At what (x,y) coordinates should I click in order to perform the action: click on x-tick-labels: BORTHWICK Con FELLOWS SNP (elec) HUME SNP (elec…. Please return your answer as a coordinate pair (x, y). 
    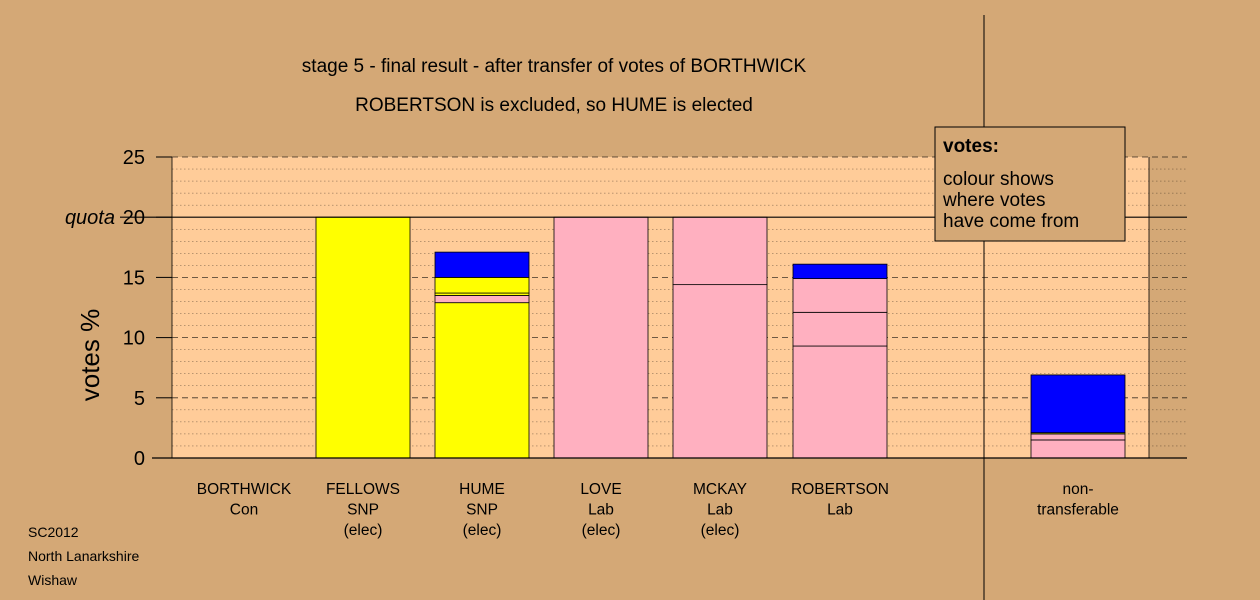
    Looking at the image, I should click on (658, 510).